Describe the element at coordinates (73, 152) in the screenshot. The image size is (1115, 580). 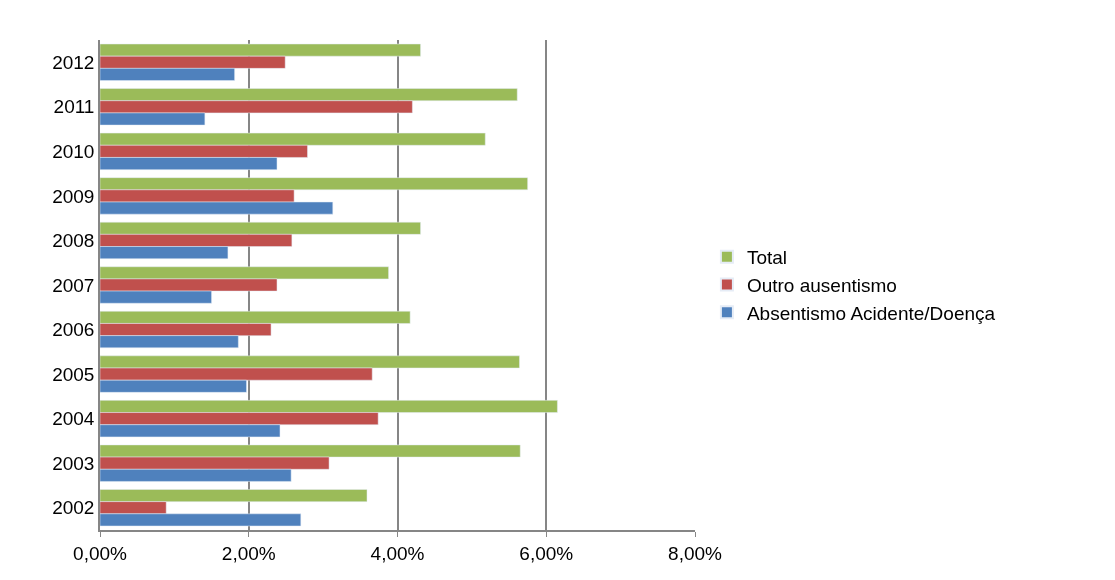
I see `y-tick-label: 2010` at that location.